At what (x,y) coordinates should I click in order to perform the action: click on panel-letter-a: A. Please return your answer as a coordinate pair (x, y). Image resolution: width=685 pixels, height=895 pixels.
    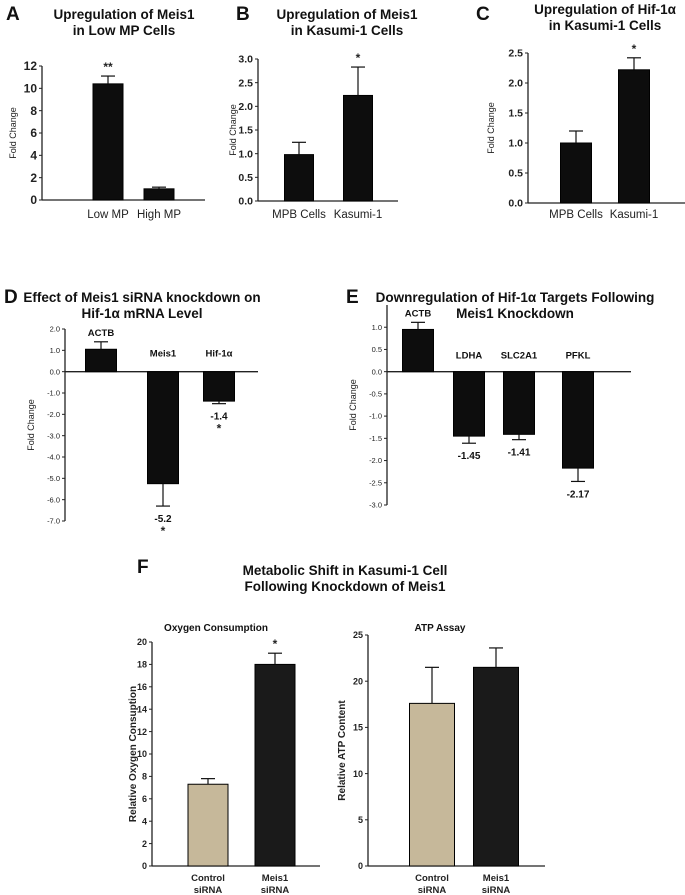
    Looking at the image, I should click on (13, 14).